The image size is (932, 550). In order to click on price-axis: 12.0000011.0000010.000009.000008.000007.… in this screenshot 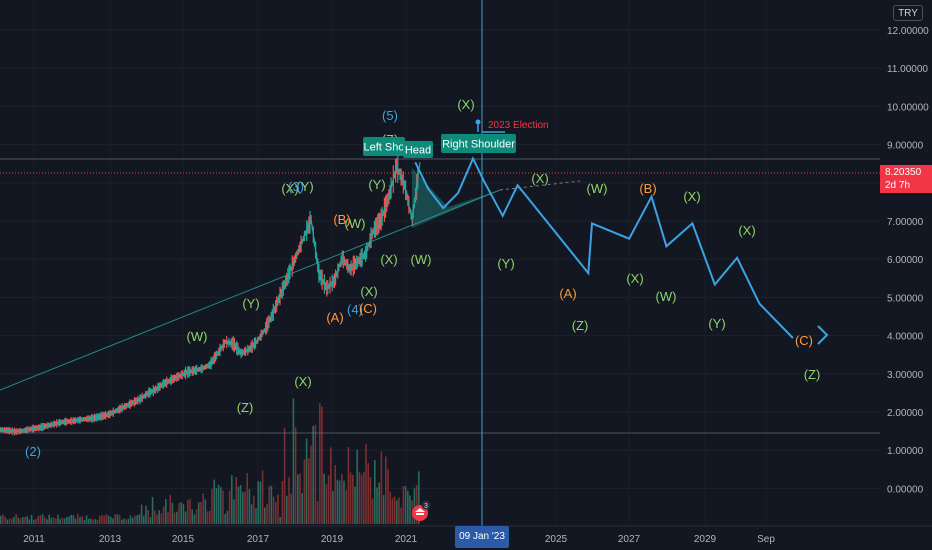, I will do `click(908, 260)`.